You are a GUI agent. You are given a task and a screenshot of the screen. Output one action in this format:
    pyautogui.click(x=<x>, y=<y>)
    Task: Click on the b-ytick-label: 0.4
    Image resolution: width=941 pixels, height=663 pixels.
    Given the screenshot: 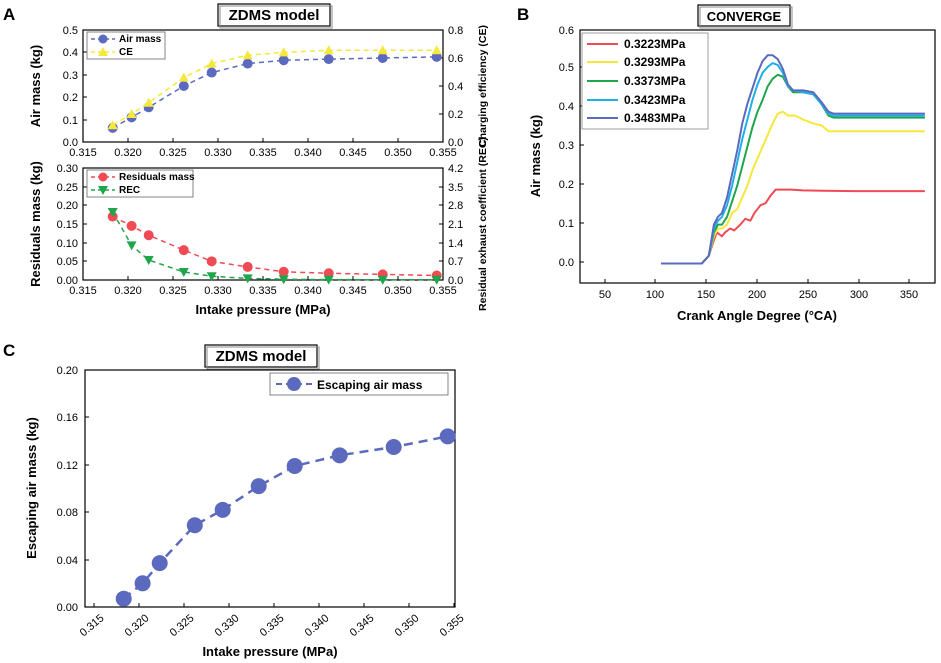 What is the action you would take?
    pyautogui.click(x=566, y=107)
    